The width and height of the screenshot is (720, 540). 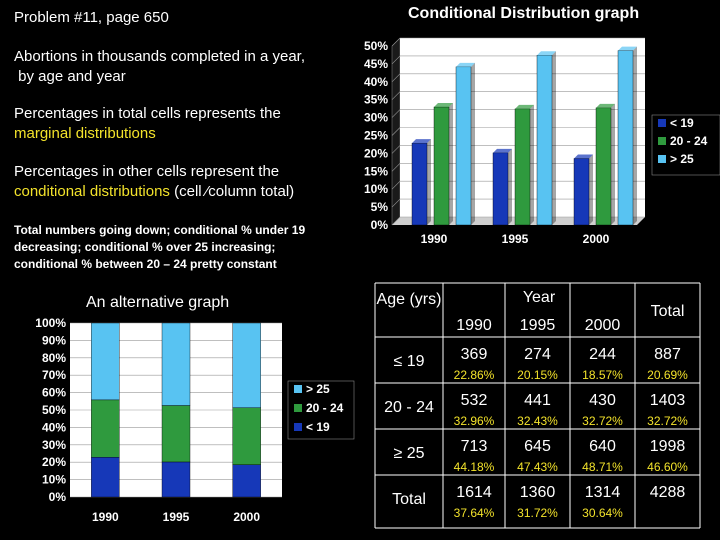 I want to click on chart2-title: An alternative graph, so click(x=158, y=302).